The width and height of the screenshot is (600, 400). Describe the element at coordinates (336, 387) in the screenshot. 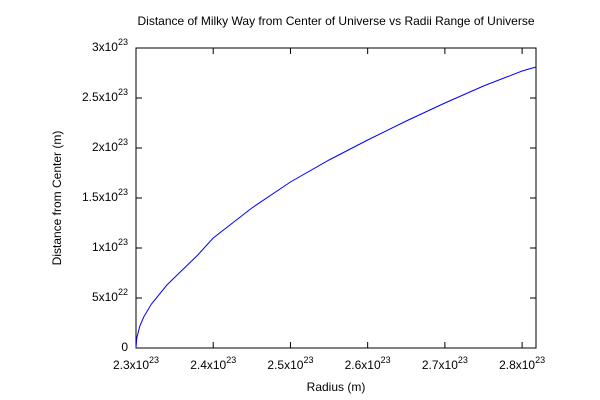

I see `x-axis-label: Radius (m)` at that location.